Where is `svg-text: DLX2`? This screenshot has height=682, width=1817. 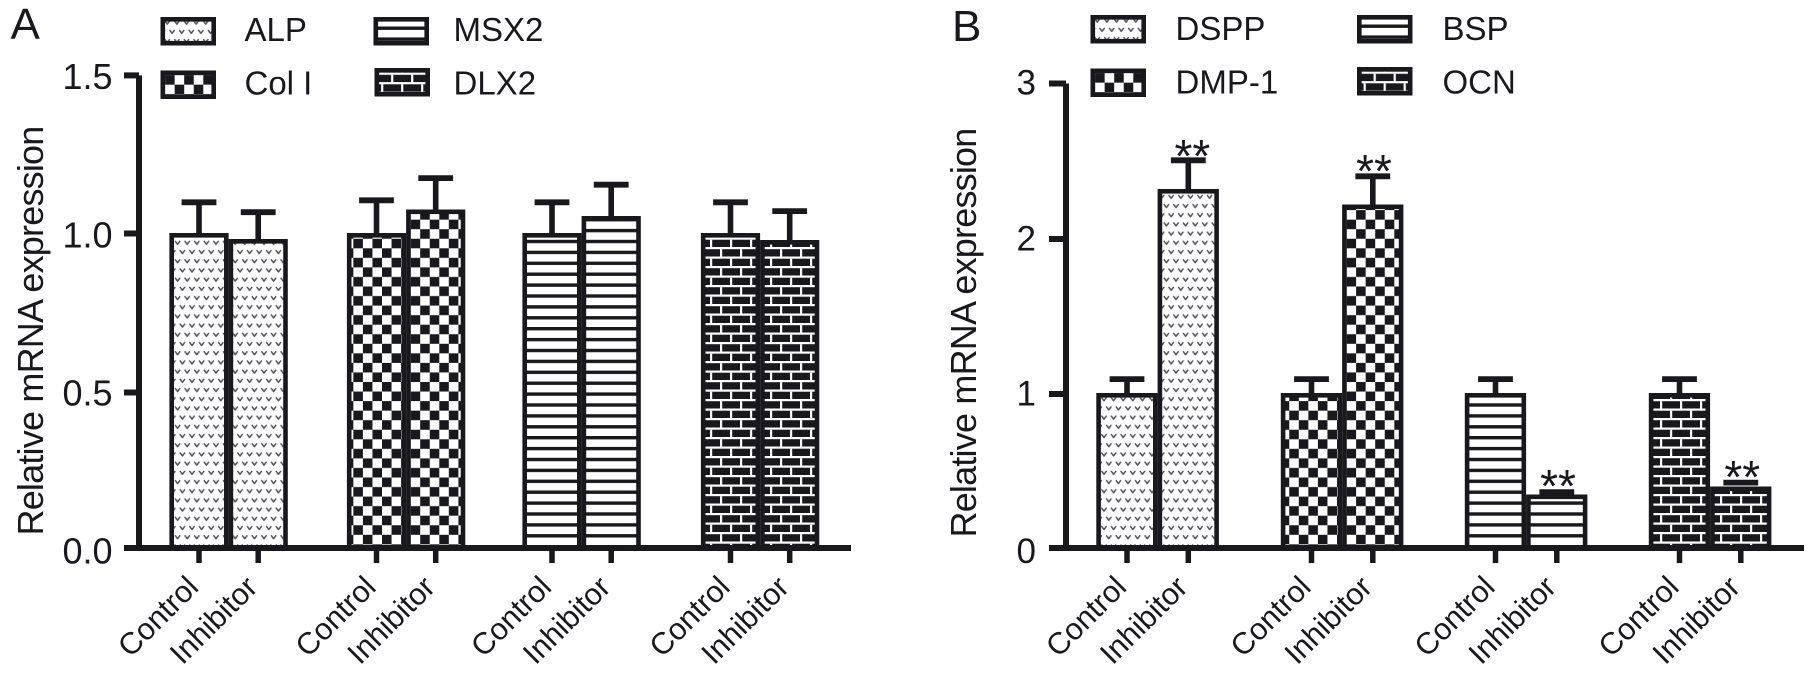
svg-text: DLX2 is located at coordinates (495, 83).